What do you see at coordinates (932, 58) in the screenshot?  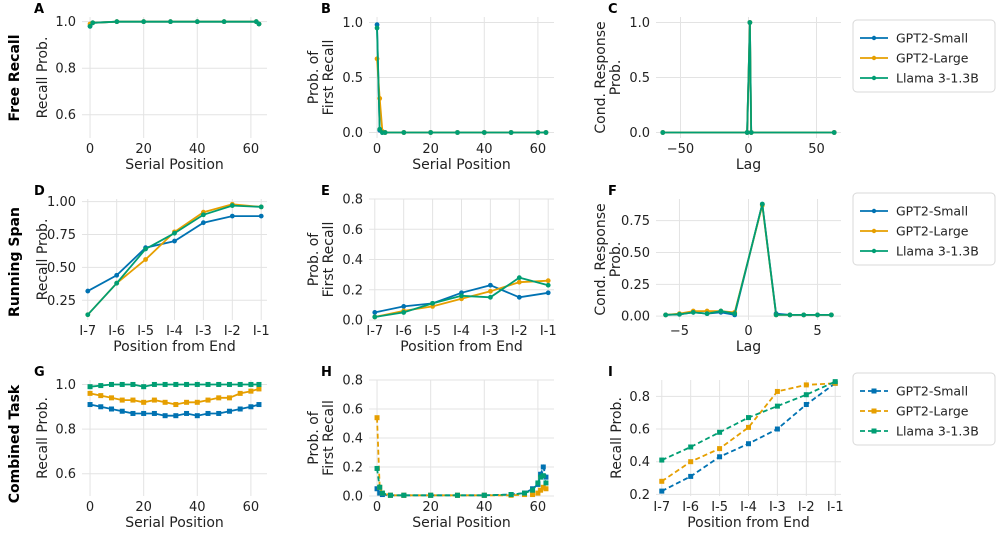 I see `legend-label: GPT2-Large` at bounding box center [932, 58].